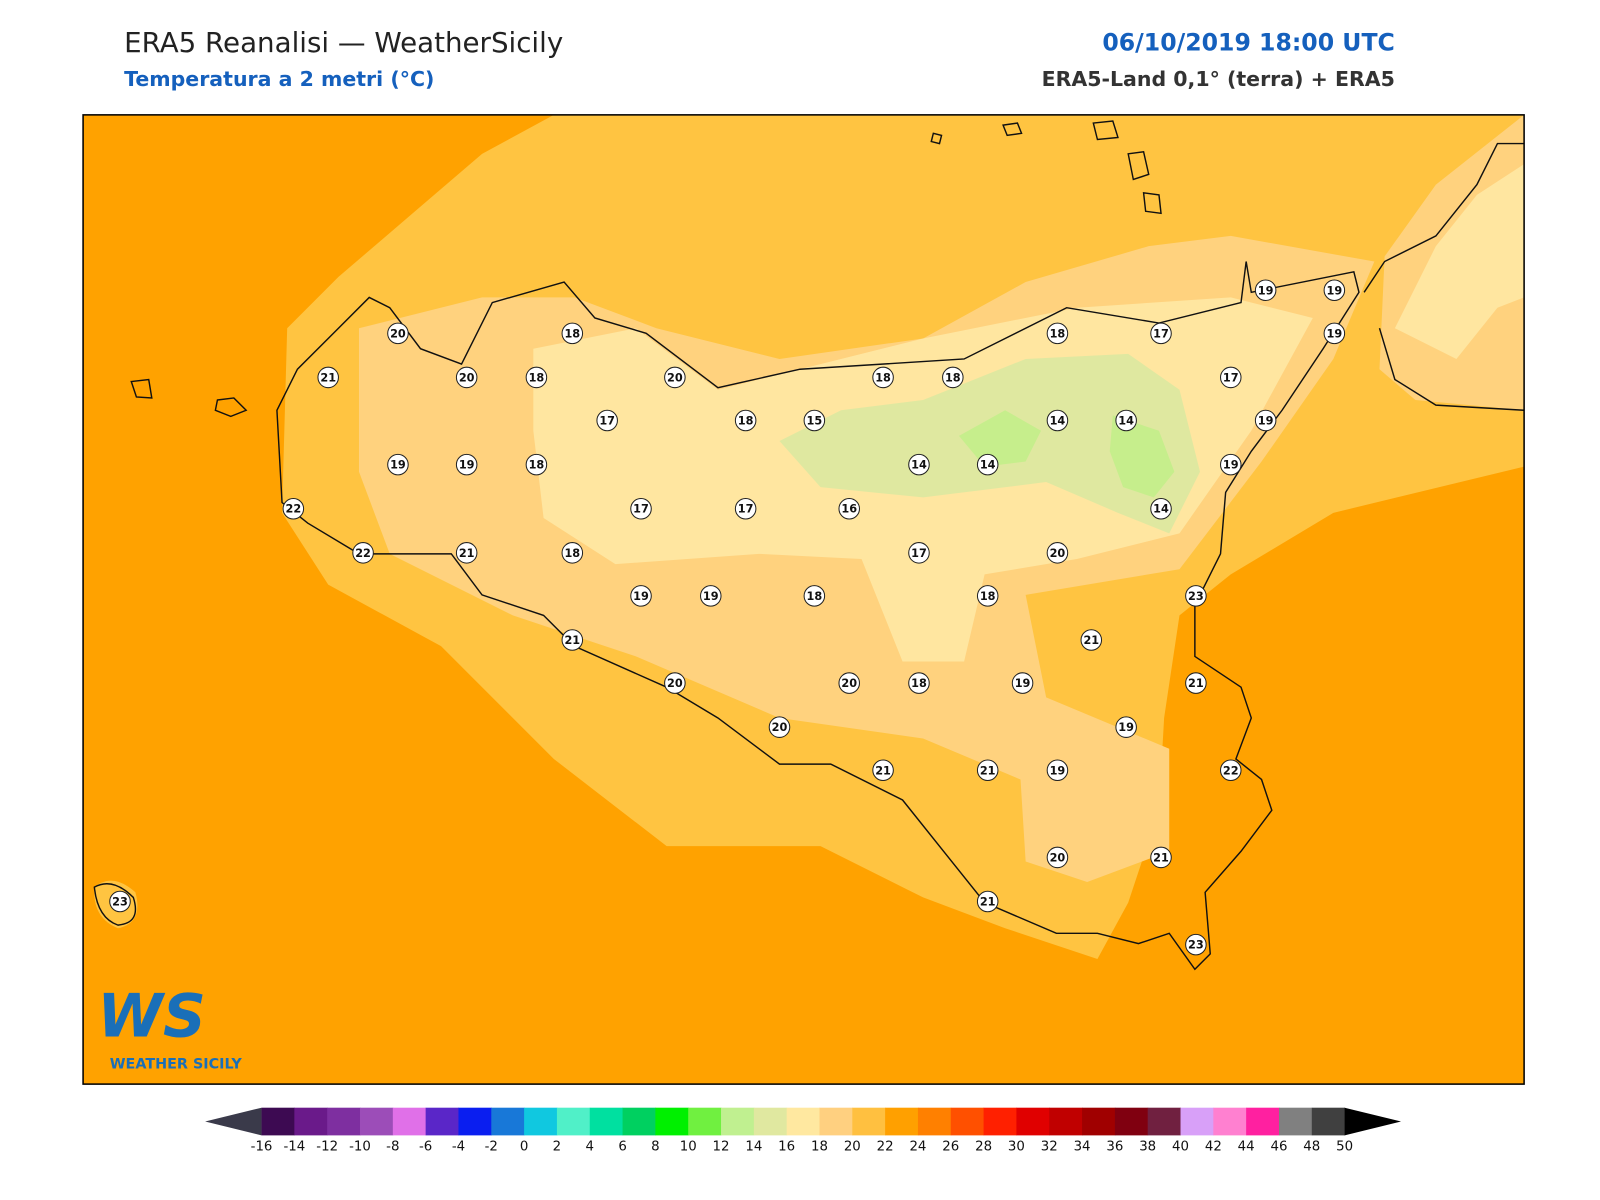 Image resolution: width=1600 pixels, height=1200 pixels. Describe the element at coordinates (524, 1147) in the screenshot. I see `colorbar-tick-label: 0` at that location.